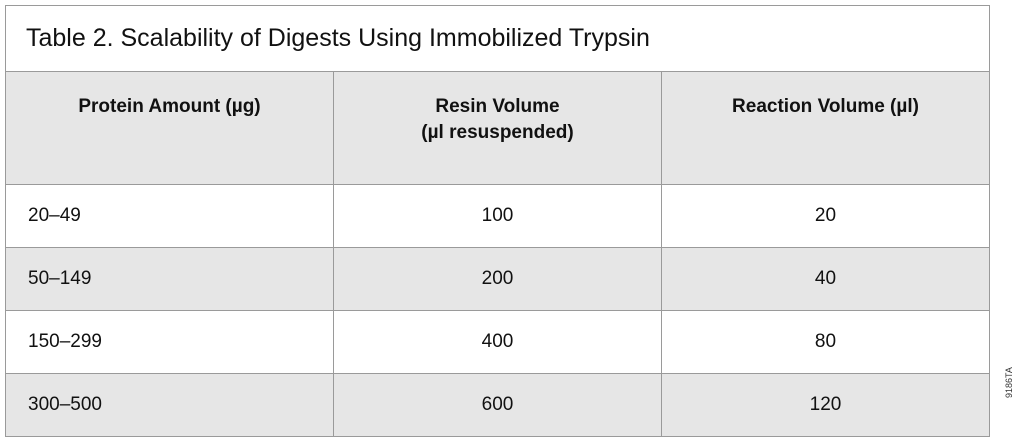  What do you see at coordinates (497, 132) in the screenshot?
I see `header-resin-line2: (µl resuspended)` at bounding box center [497, 132].